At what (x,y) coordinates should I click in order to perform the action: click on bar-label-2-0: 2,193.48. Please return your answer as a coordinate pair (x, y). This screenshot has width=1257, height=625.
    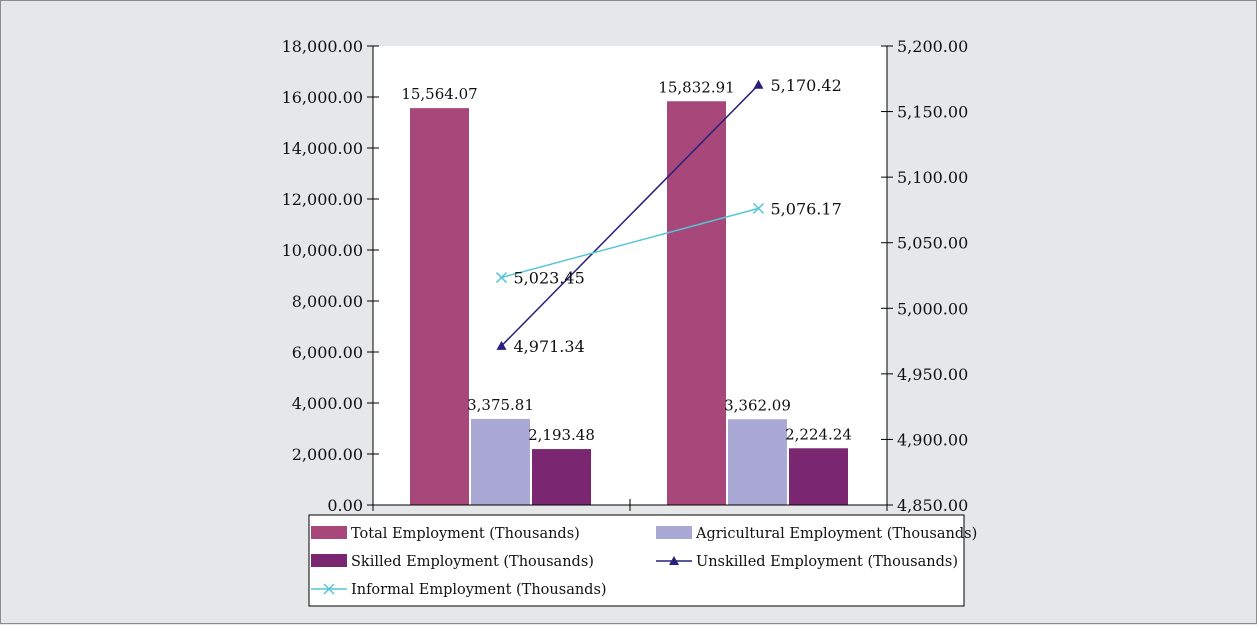
    Looking at the image, I should click on (561, 435).